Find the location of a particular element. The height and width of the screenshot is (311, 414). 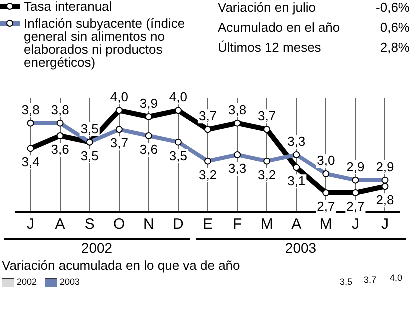

x-tick-label: D is located at coordinates (178, 225).